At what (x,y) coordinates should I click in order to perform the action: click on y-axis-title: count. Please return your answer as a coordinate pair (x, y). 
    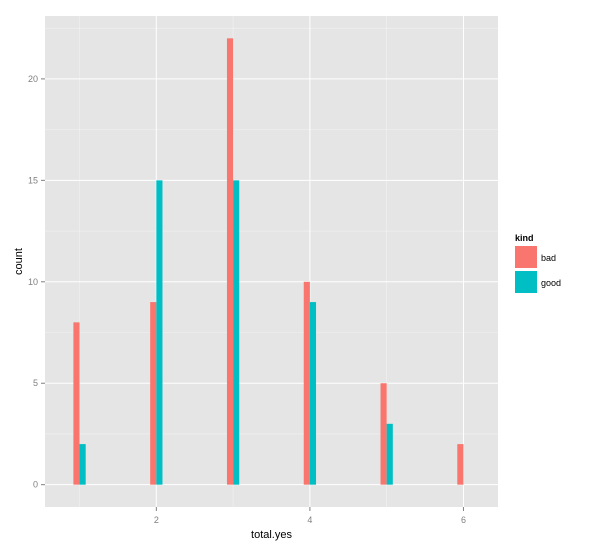
    Looking at the image, I should click on (19, 261).